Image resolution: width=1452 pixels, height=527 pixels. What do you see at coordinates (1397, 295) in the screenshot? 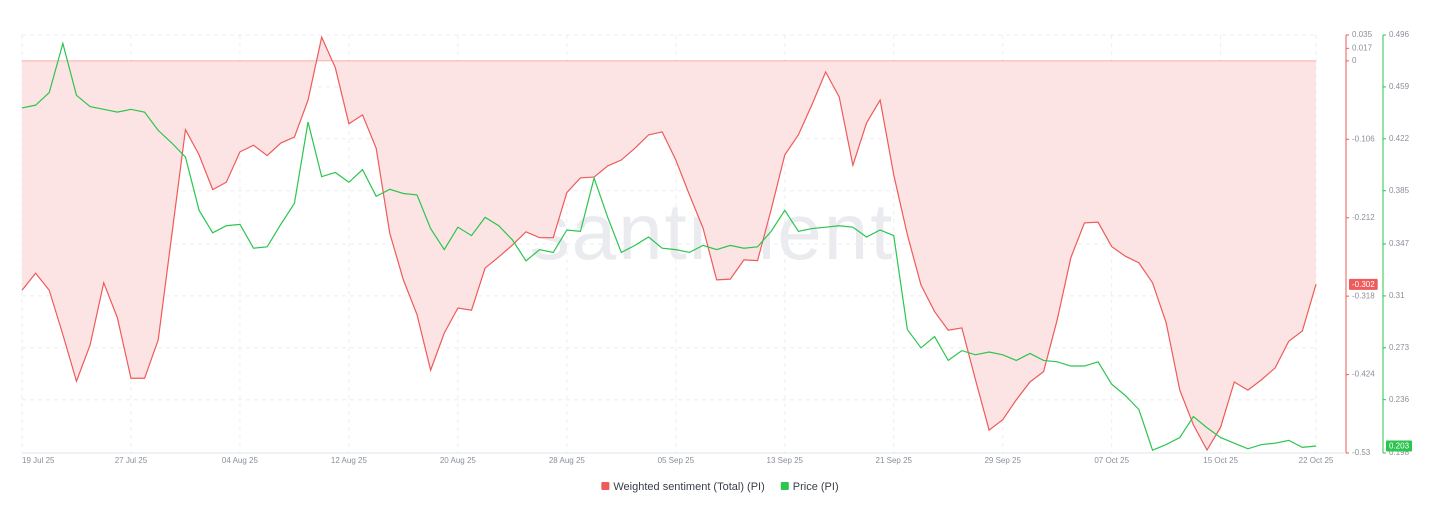
I see `y2-tick-label: 0.31` at bounding box center [1397, 295].